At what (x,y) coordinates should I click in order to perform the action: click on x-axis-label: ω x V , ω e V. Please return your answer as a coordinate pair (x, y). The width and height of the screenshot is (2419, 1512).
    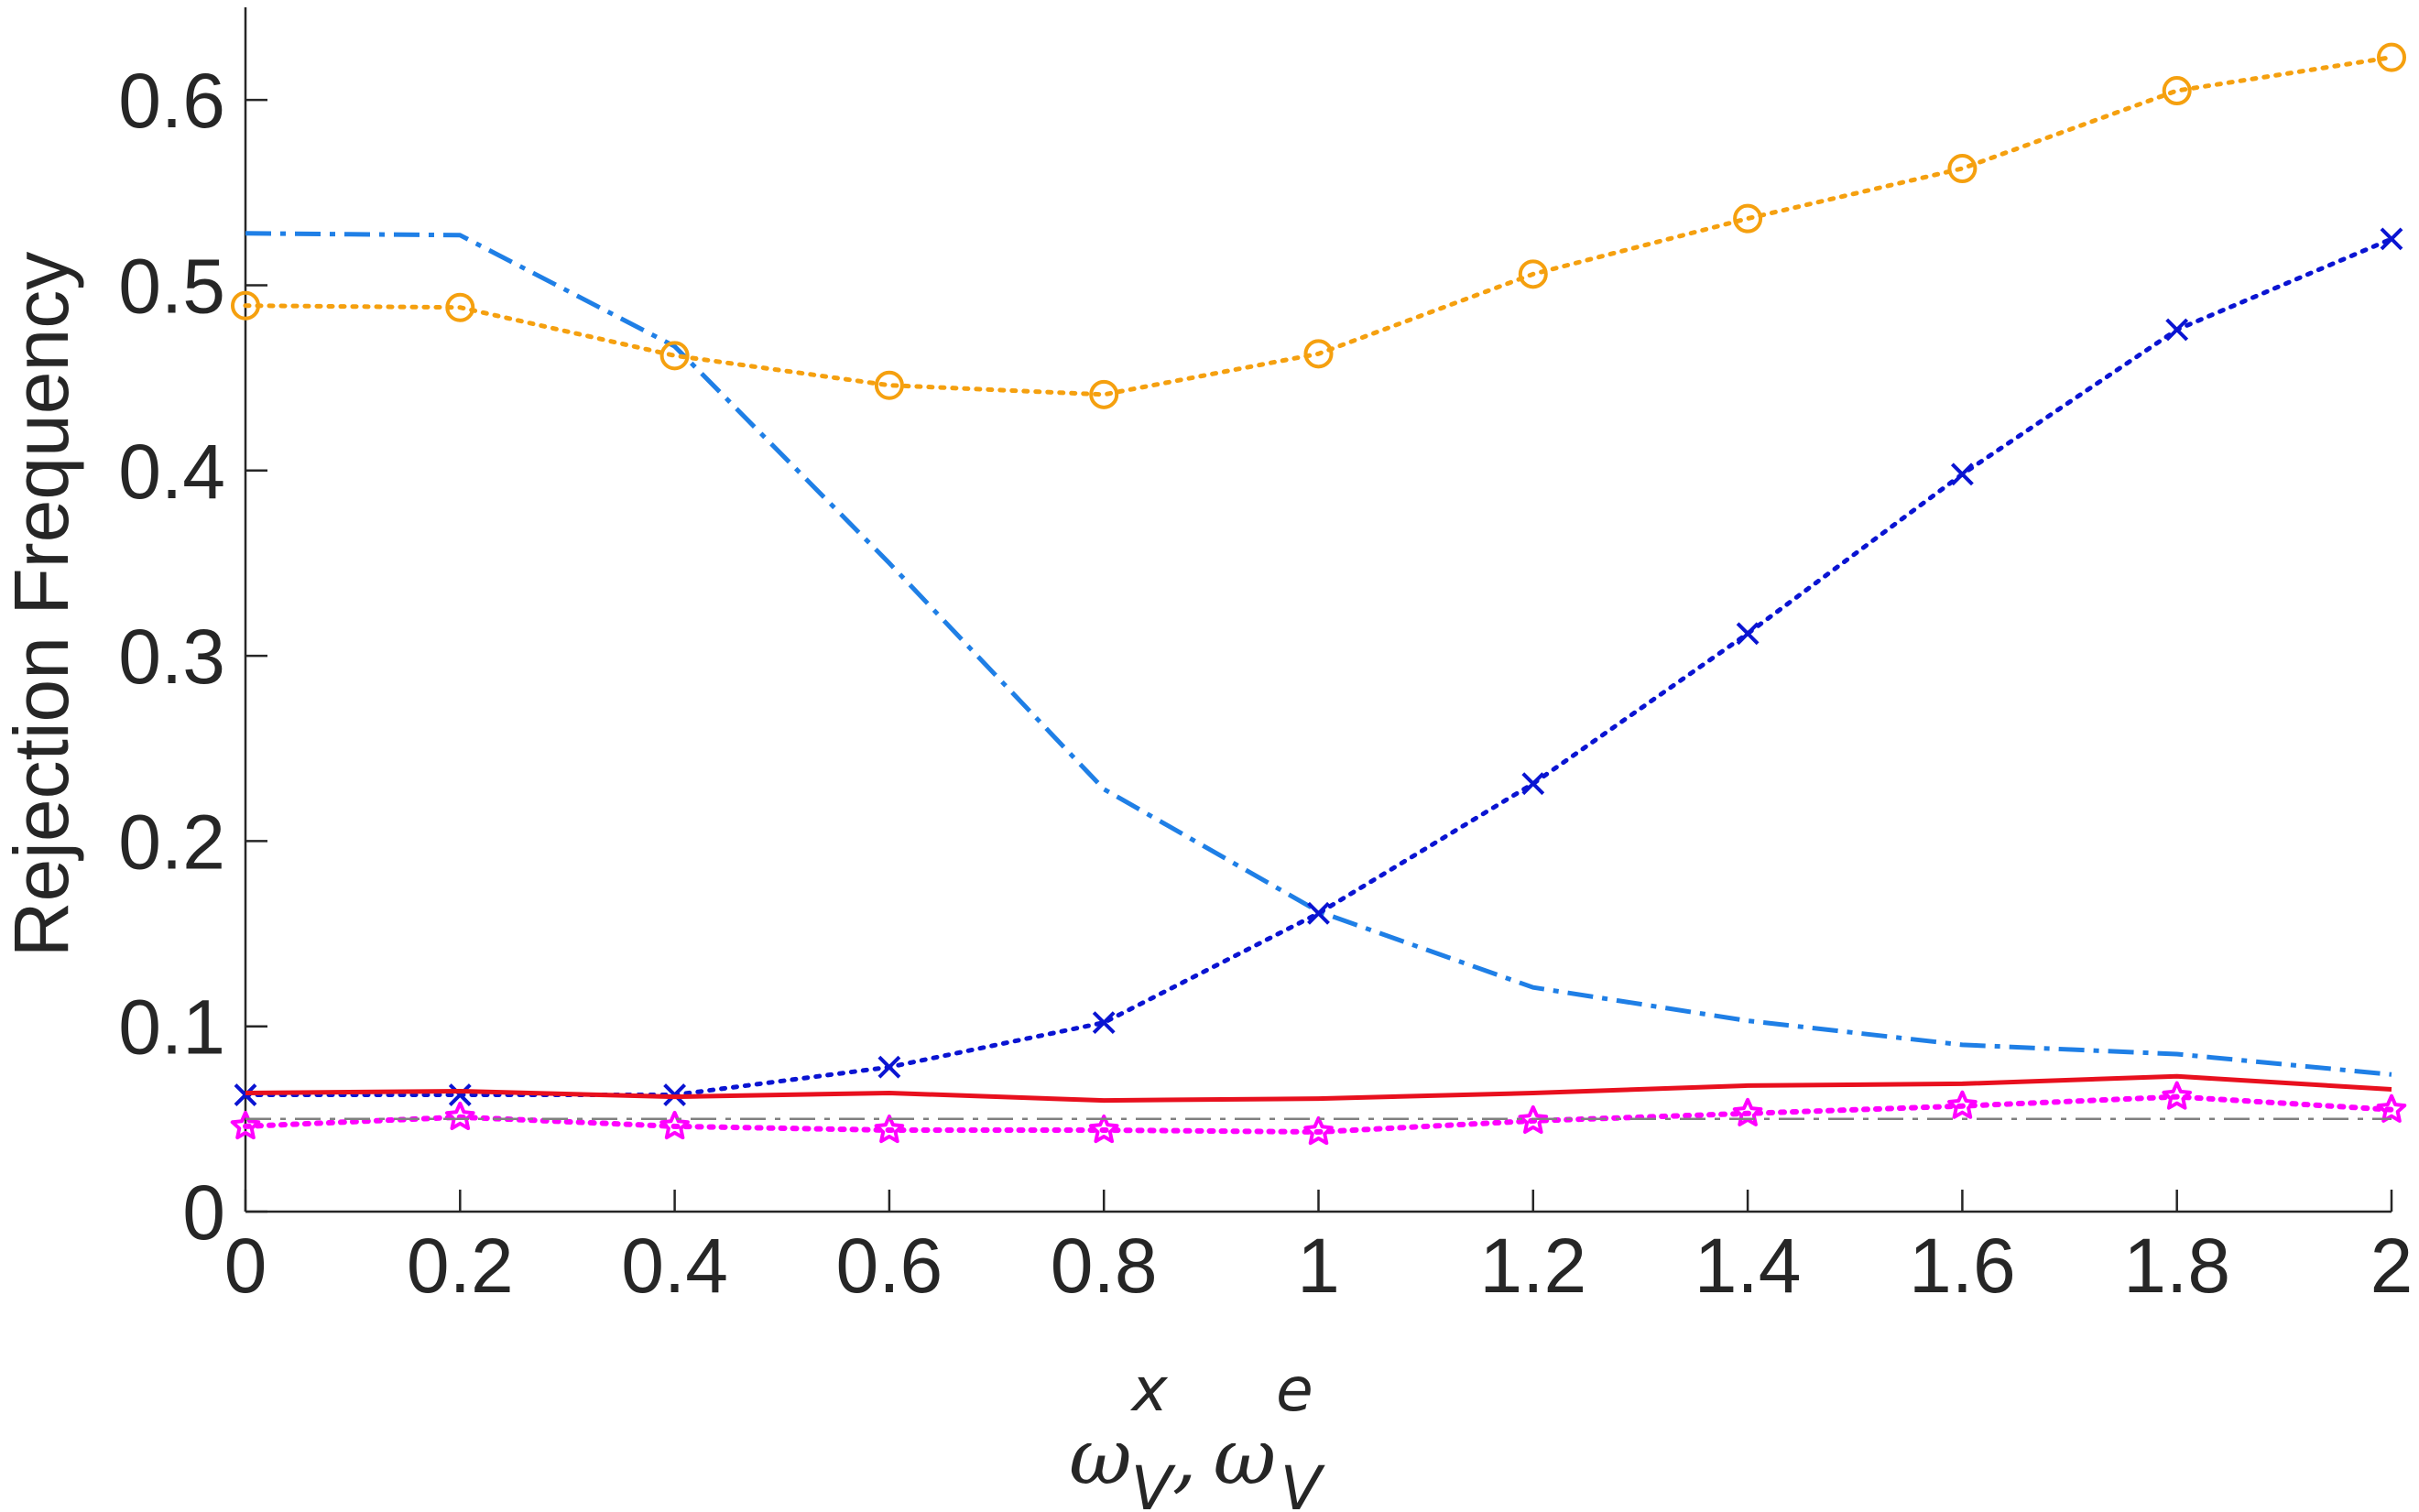
    Looking at the image, I should click on (1197, 1433).